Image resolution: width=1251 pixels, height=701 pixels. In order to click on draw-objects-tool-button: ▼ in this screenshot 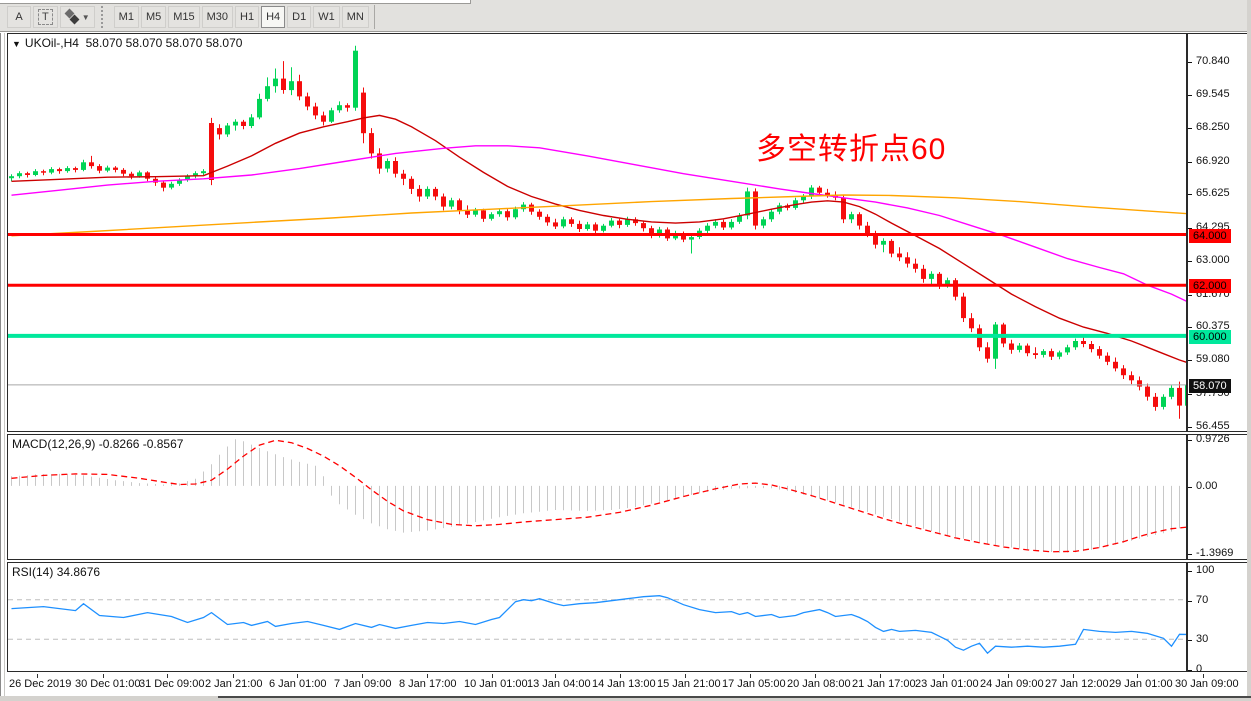, I will do `click(77, 17)`.